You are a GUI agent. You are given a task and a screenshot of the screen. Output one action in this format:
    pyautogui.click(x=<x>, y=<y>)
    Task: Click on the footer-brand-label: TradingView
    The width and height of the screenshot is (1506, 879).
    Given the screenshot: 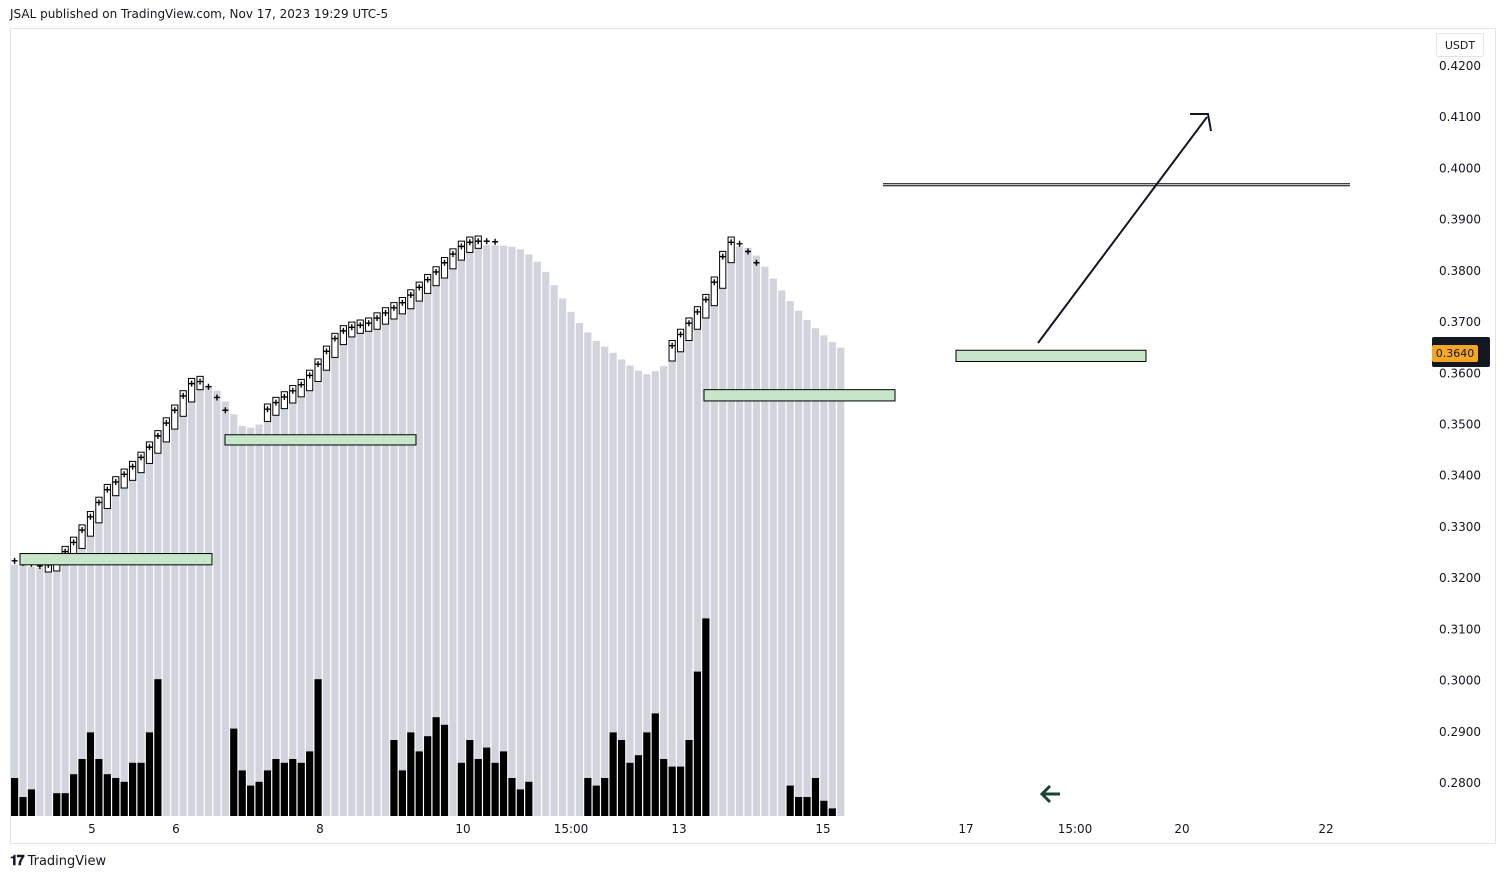 What is the action you would take?
    pyautogui.click(x=67, y=861)
    